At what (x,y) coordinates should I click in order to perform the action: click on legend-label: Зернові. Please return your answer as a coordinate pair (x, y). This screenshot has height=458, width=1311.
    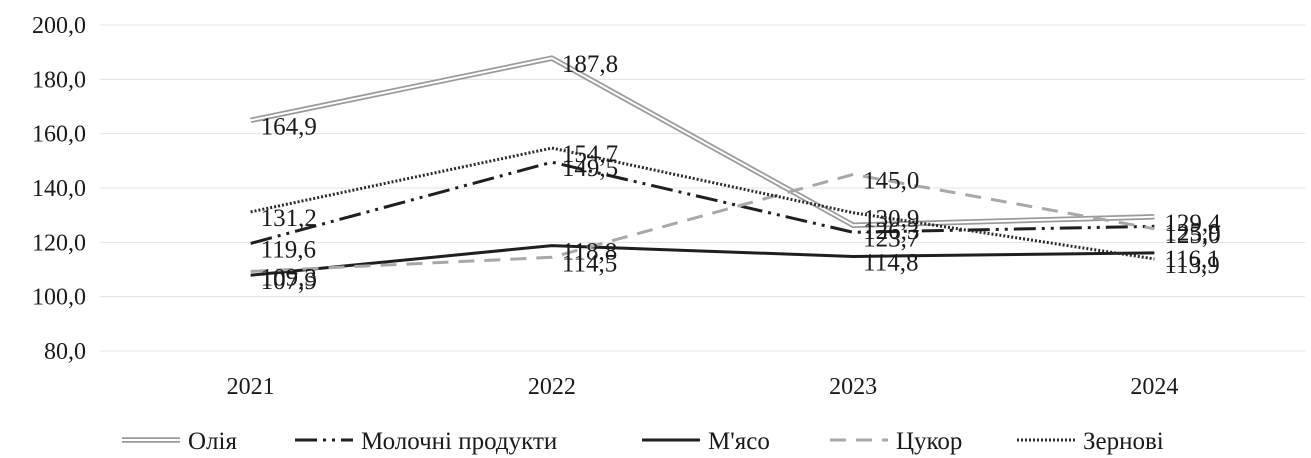
    Looking at the image, I should click on (1123, 441).